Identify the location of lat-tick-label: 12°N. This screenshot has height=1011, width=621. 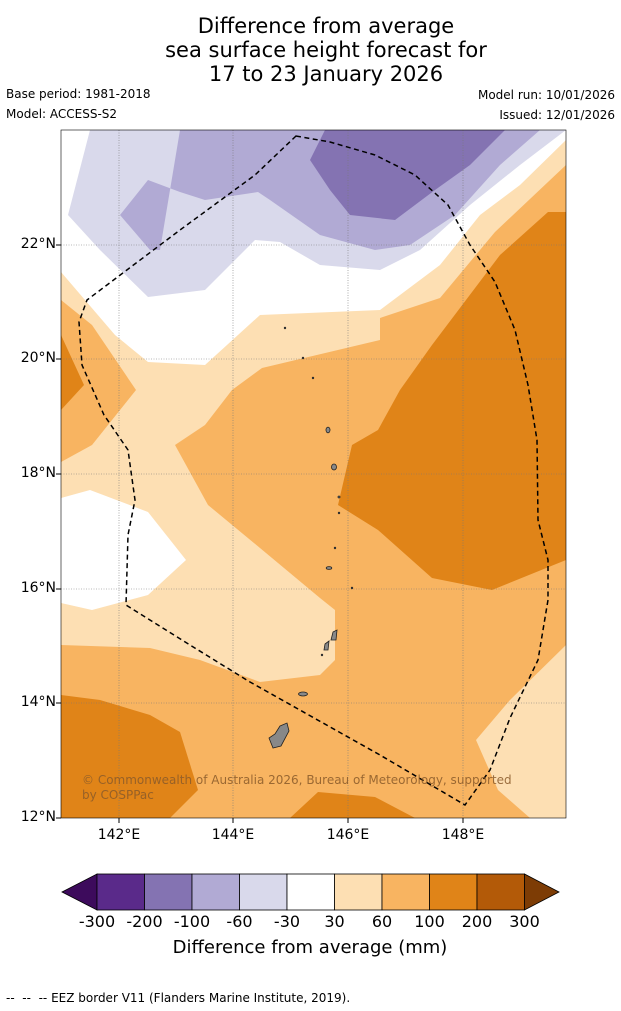
(38, 817).